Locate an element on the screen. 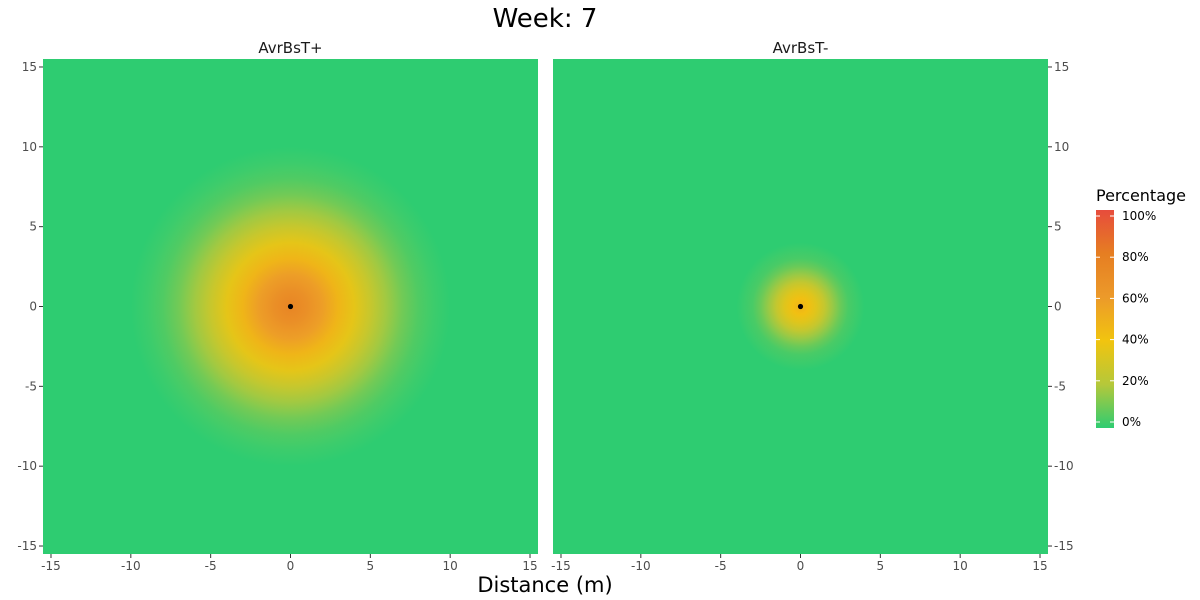  legend-label: 40% is located at coordinates (1135, 340).